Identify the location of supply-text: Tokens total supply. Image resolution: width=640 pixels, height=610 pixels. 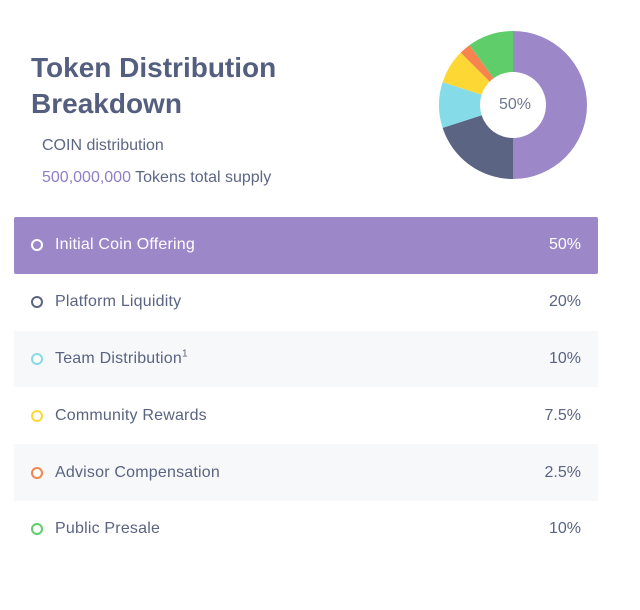
(201, 177).